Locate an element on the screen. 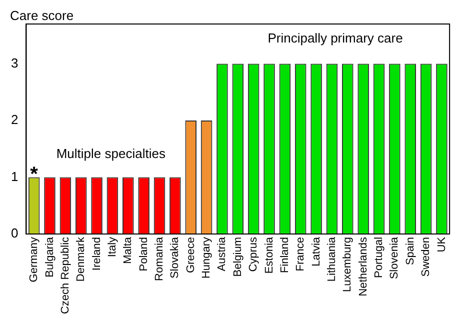 The image size is (466, 325). y-tick-label: 1 is located at coordinates (14, 176).